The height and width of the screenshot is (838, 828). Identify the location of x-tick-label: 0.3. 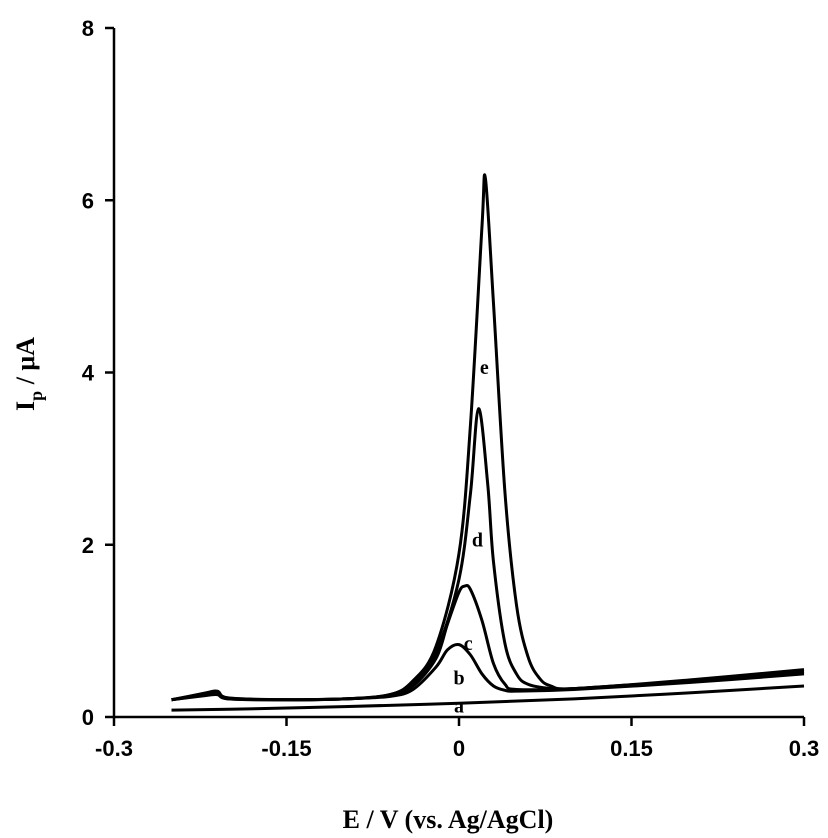
(804, 748).